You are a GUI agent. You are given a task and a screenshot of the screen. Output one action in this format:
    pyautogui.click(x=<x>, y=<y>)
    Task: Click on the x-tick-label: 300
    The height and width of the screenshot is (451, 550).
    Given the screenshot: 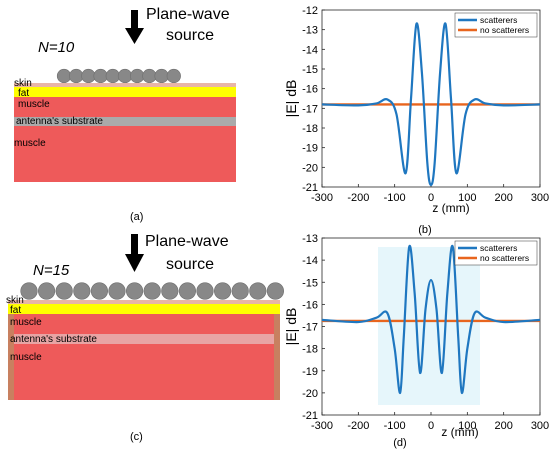 What is the action you would take?
    pyautogui.click(x=540, y=426)
    